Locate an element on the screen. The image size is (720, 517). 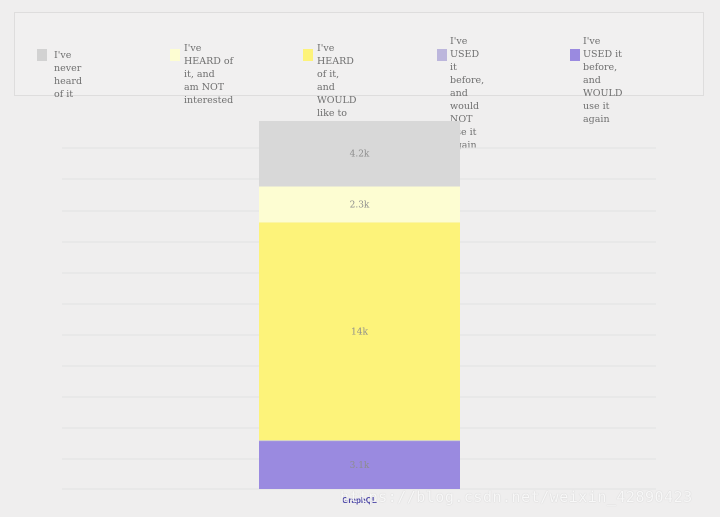
segment-value-label: 4.2k is located at coordinates (360, 155).